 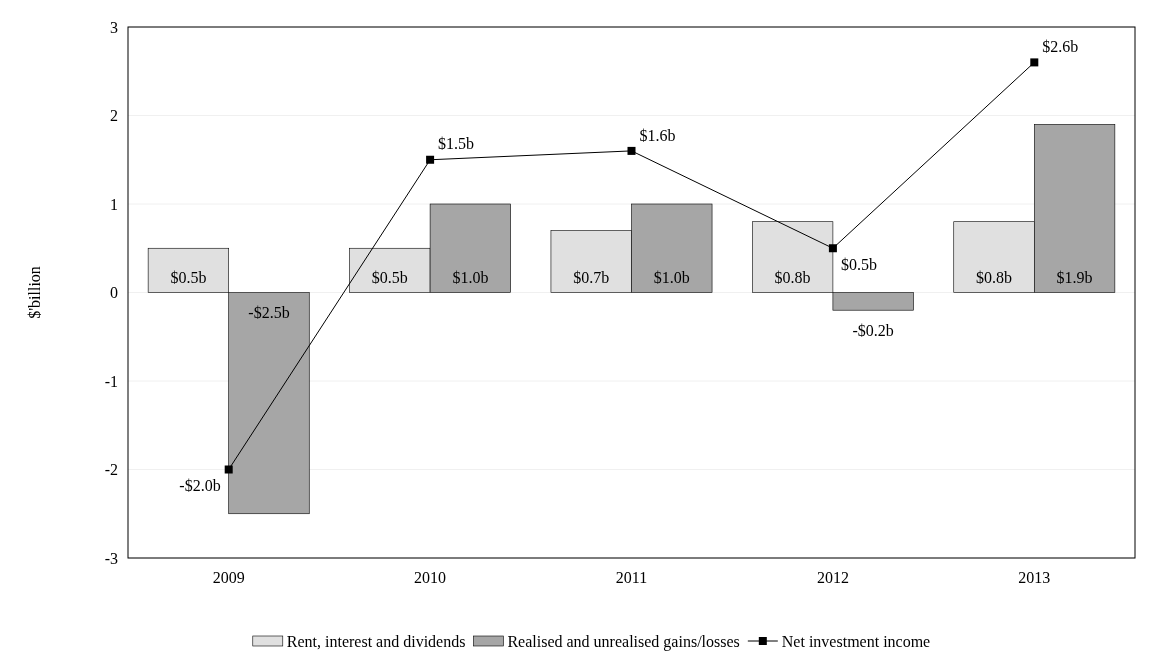 What do you see at coordinates (111, 381) in the screenshot?
I see `y-tick-label: -1` at bounding box center [111, 381].